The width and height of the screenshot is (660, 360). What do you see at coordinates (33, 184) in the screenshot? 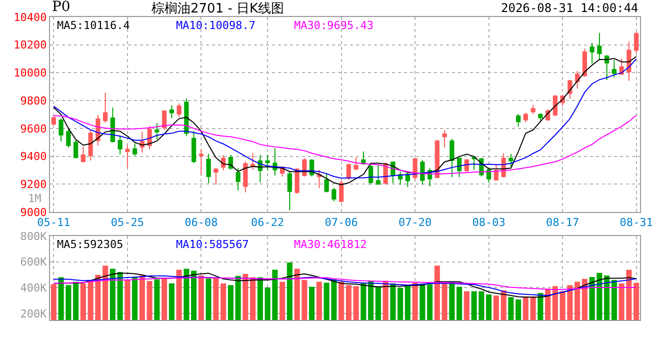
I see `y-tick-label: 9200` at bounding box center [33, 184].